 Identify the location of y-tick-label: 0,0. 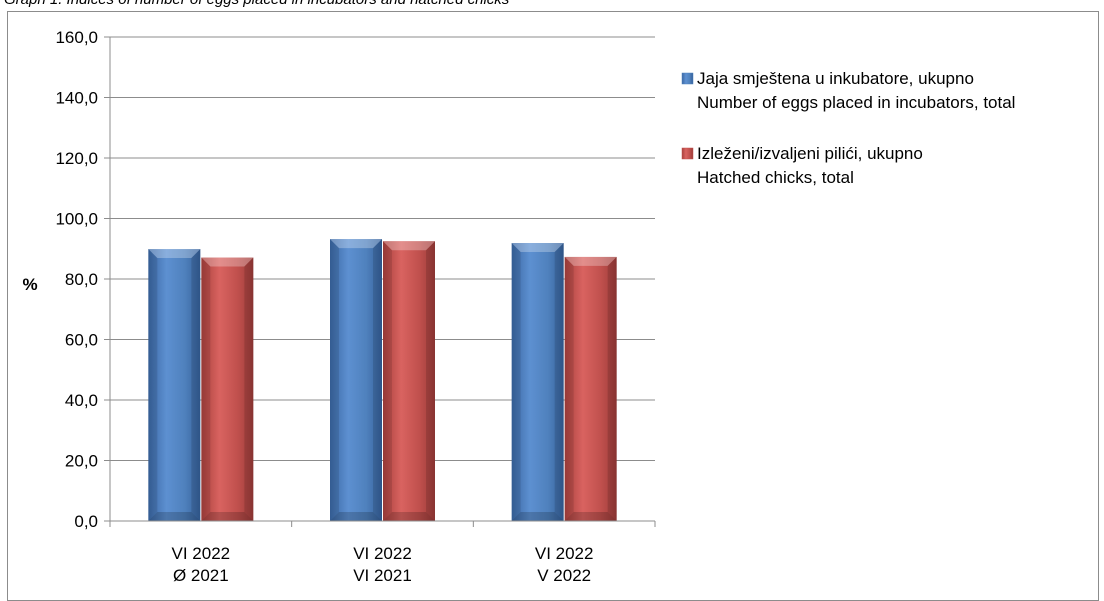
(86, 521).